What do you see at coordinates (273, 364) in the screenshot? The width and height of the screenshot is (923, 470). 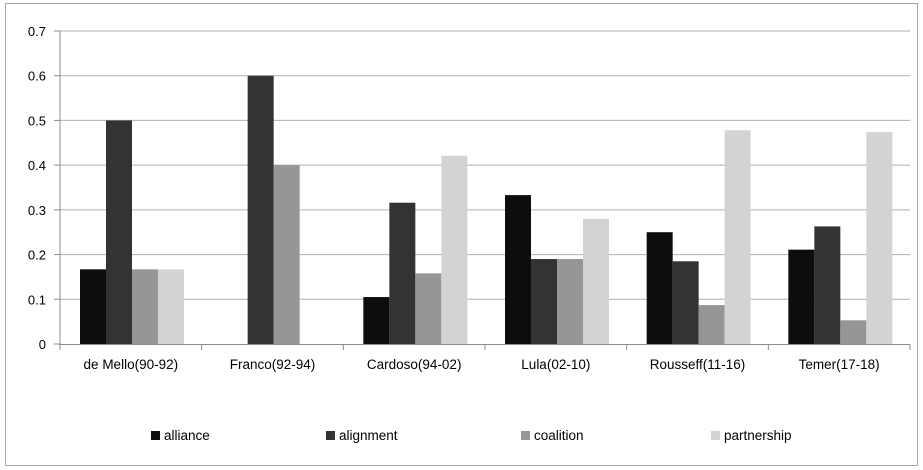 I see `category-label: Franco(92-94)` at bounding box center [273, 364].